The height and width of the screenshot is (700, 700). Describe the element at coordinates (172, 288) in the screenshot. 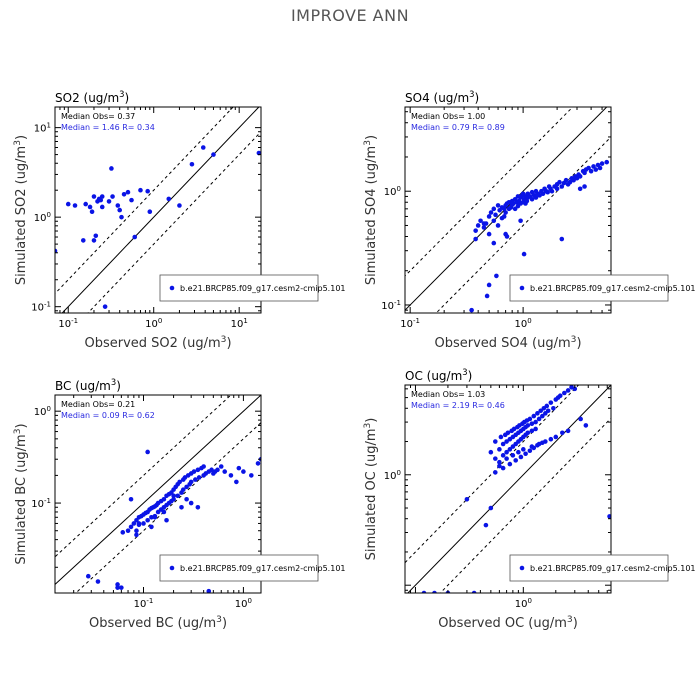

I see `legend-marker` at that location.